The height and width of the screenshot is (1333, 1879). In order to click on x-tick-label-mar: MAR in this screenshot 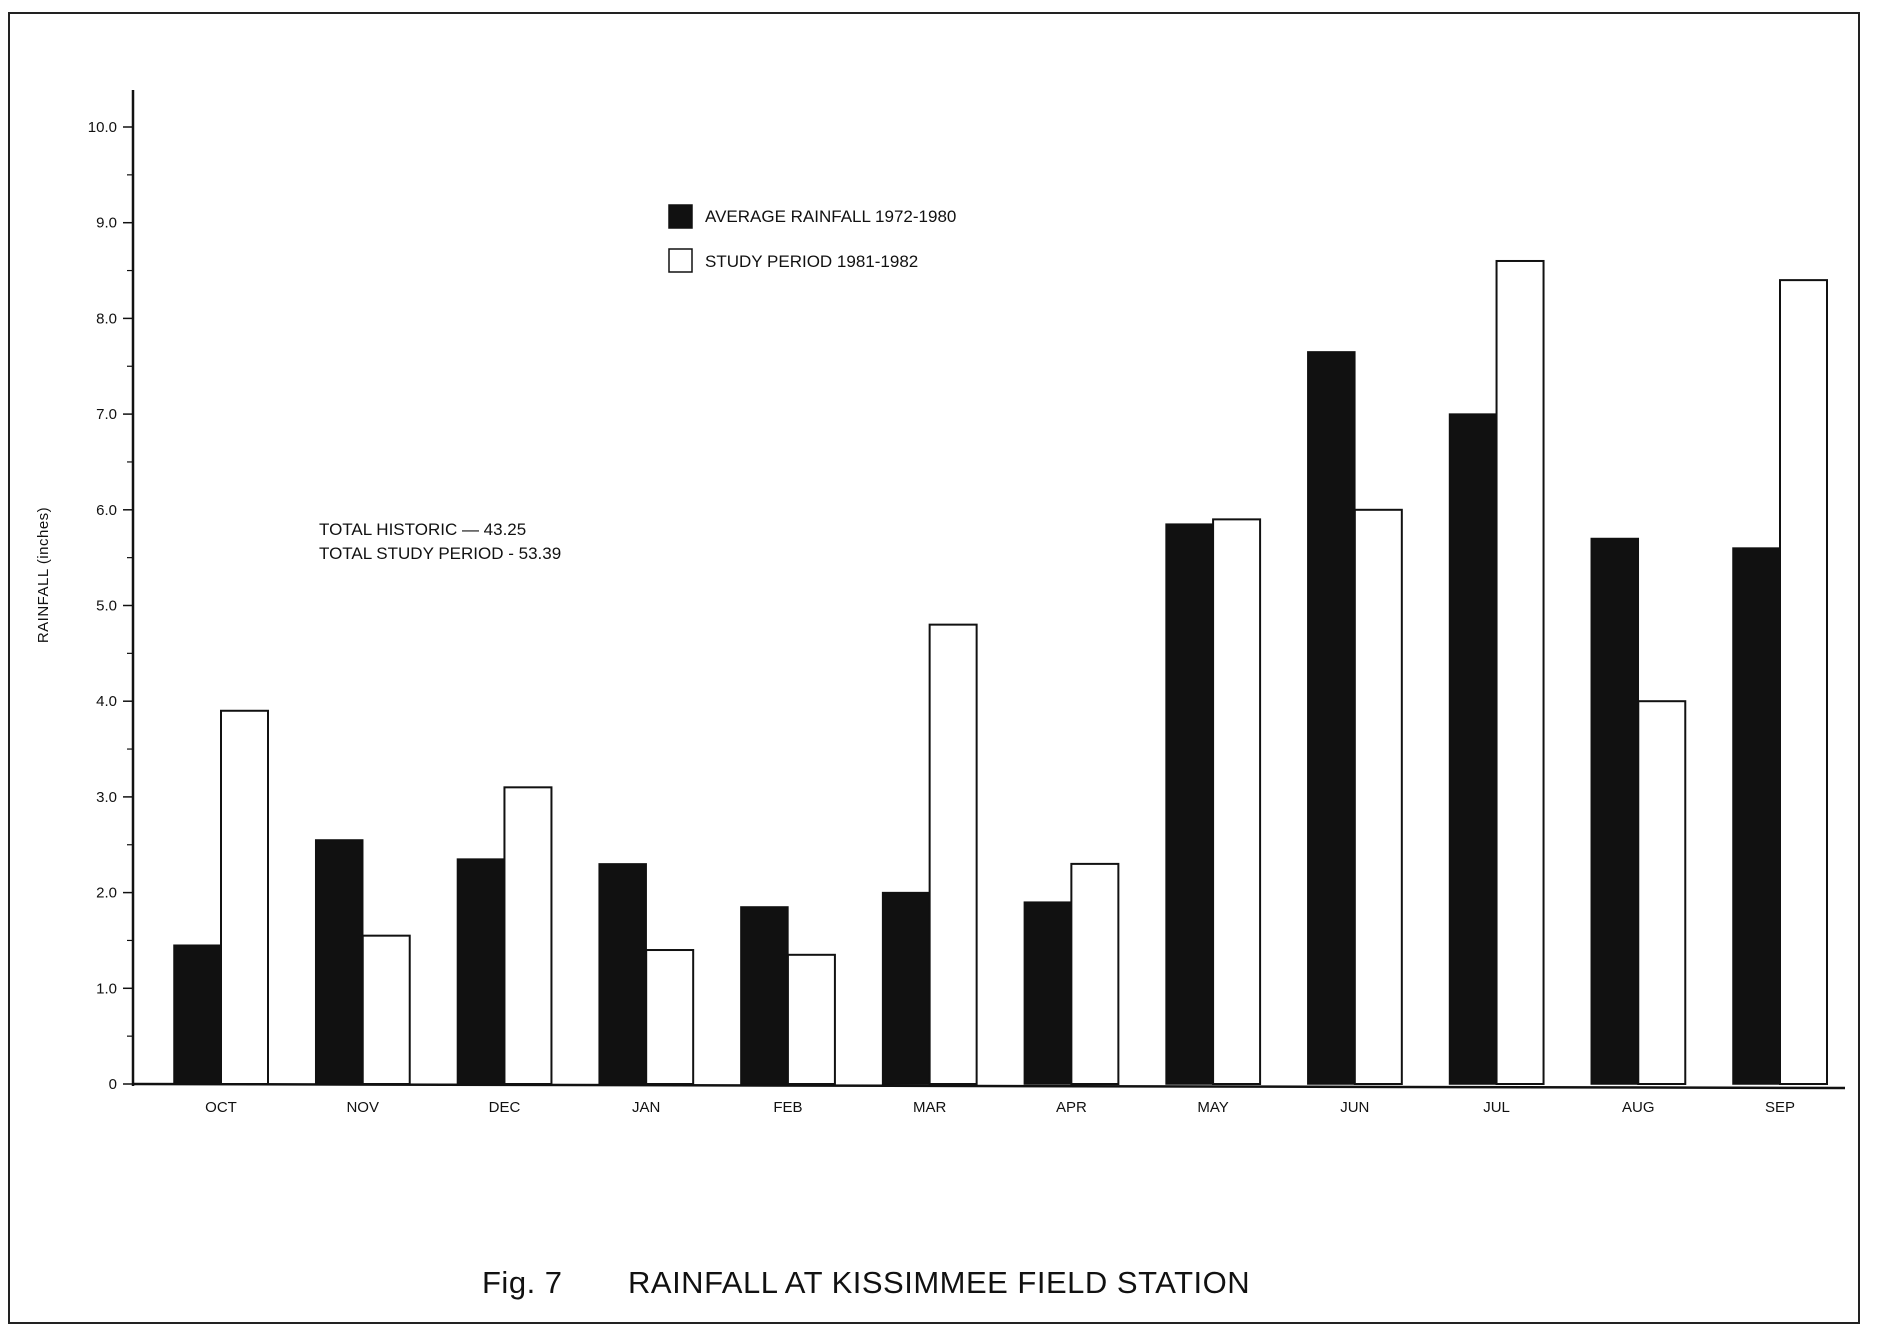, I will do `click(930, 1107)`.